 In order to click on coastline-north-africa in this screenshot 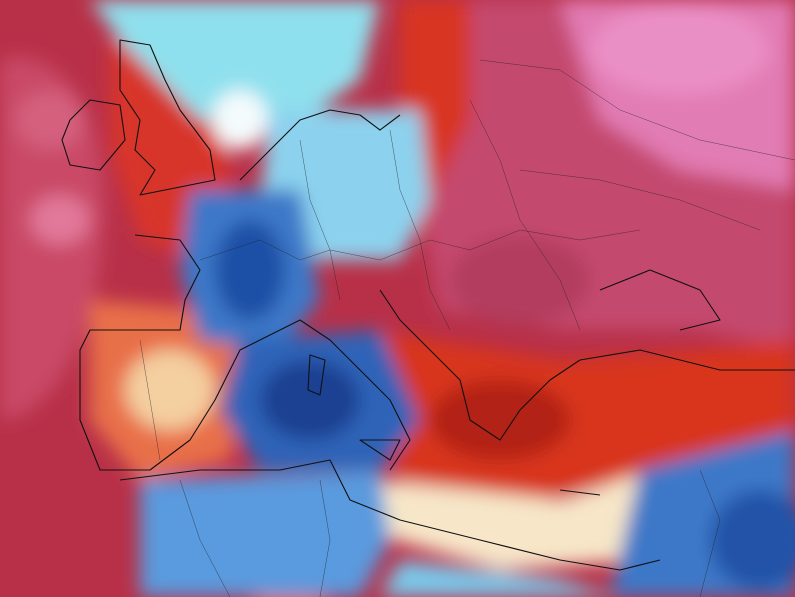, I will do `click(390, 515)`.